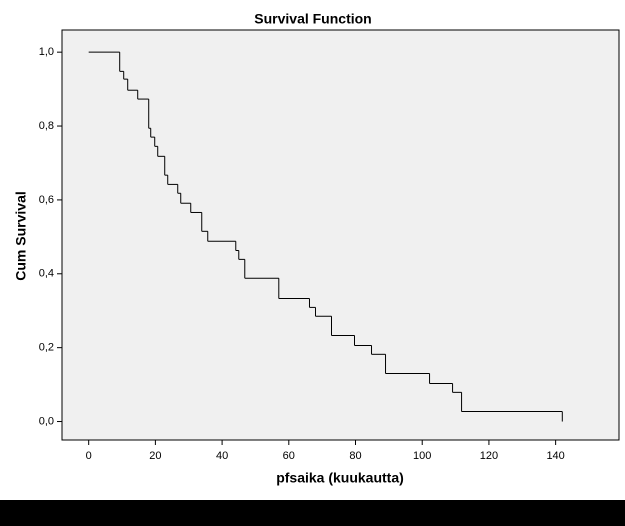 This screenshot has width=625, height=526. Describe the element at coordinates (46, 421) in the screenshot. I see `y-tick-label: 0,0` at that location.